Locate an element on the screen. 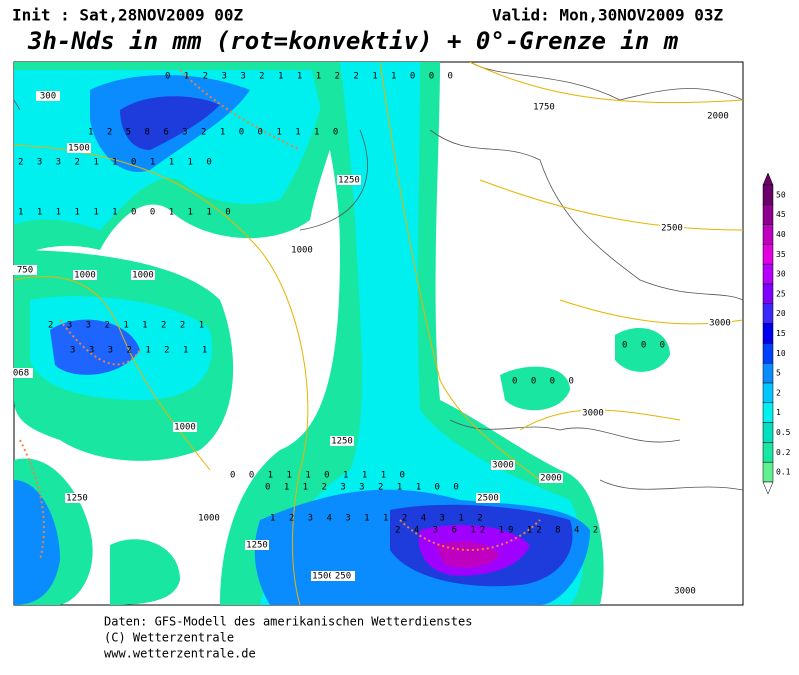 This screenshot has width=799, height=675. precip-value-row: 0 1 1 2 3 3 2 1 1 0 0 is located at coordinates (364, 488).